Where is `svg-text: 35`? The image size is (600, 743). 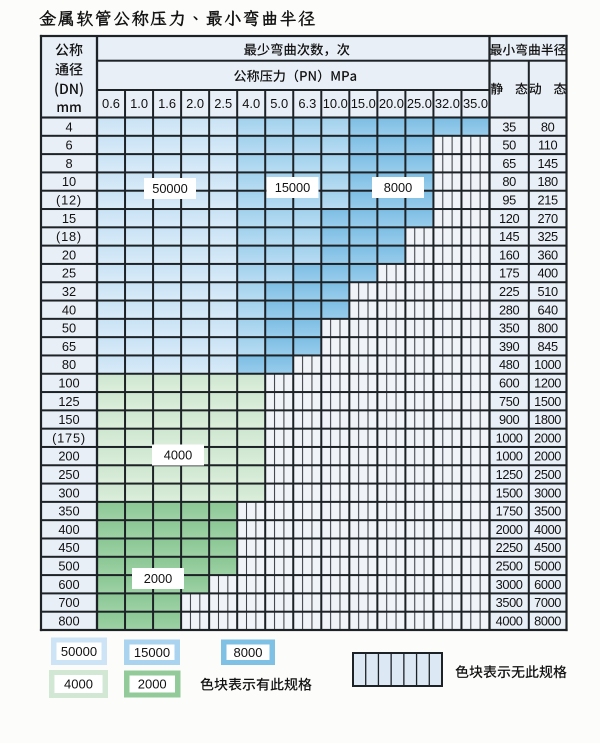
svg-text: 35 is located at coordinates (509, 126).